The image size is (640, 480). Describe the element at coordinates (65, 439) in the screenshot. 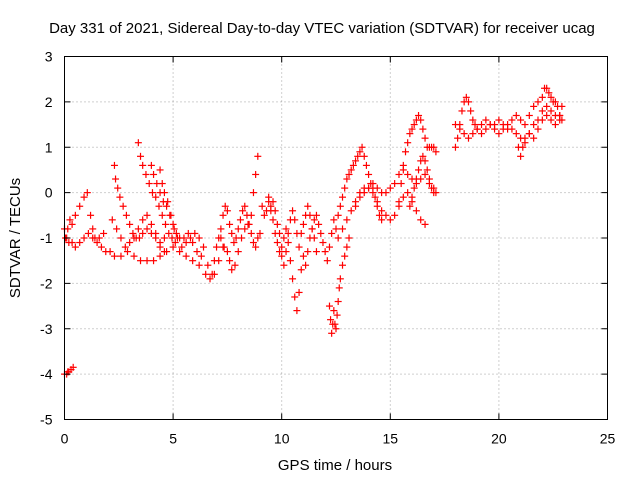

I see `x-tick-label: 0` at that location.